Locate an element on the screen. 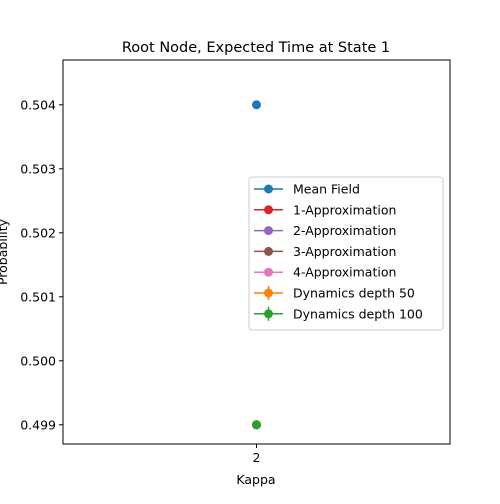  x-tick-label: 2 is located at coordinates (257, 457).